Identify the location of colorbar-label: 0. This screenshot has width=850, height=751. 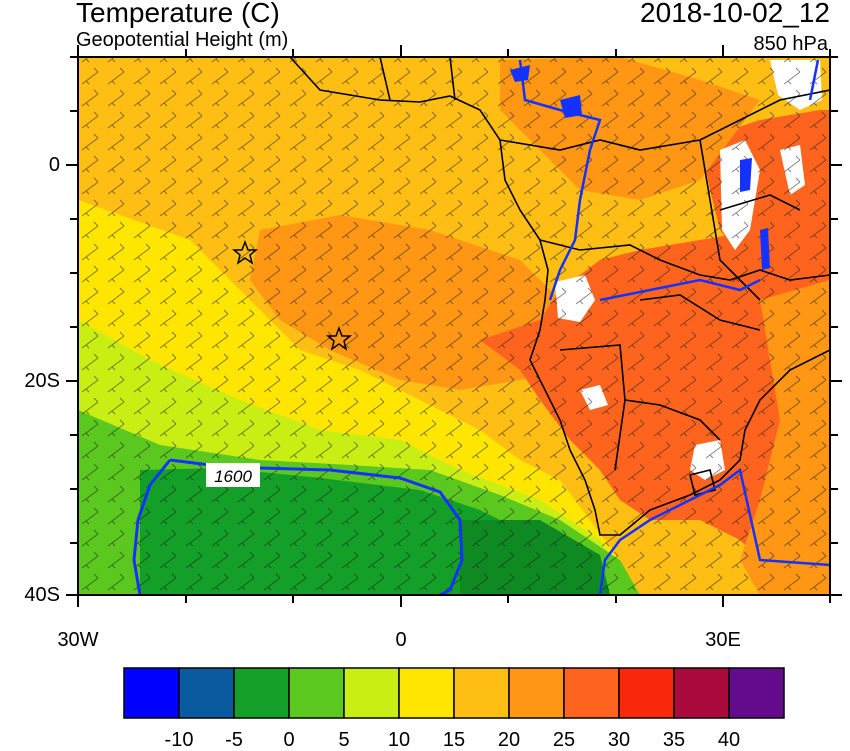
(289, 740).